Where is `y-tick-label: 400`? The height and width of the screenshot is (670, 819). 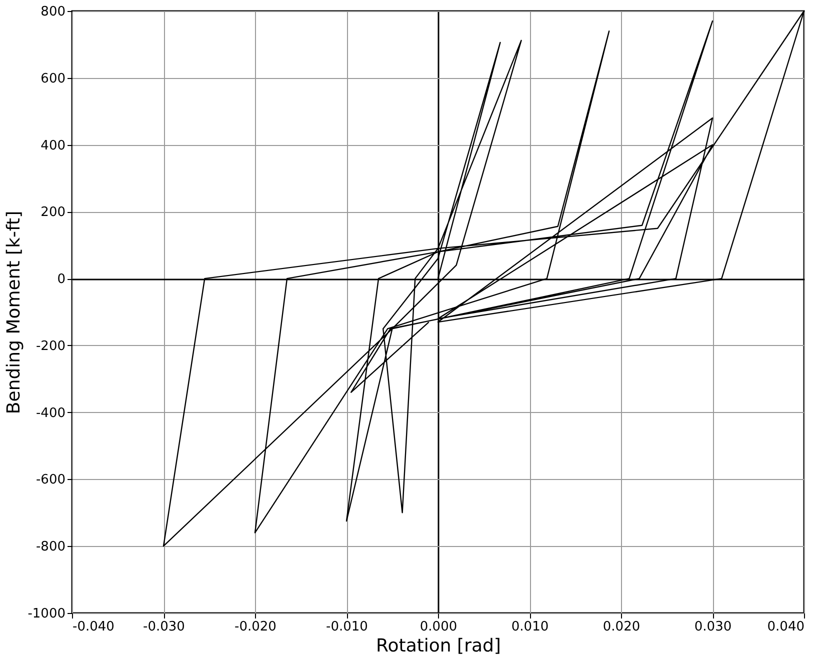
y-tick-label: 400 is located at coordinates (53, 146).